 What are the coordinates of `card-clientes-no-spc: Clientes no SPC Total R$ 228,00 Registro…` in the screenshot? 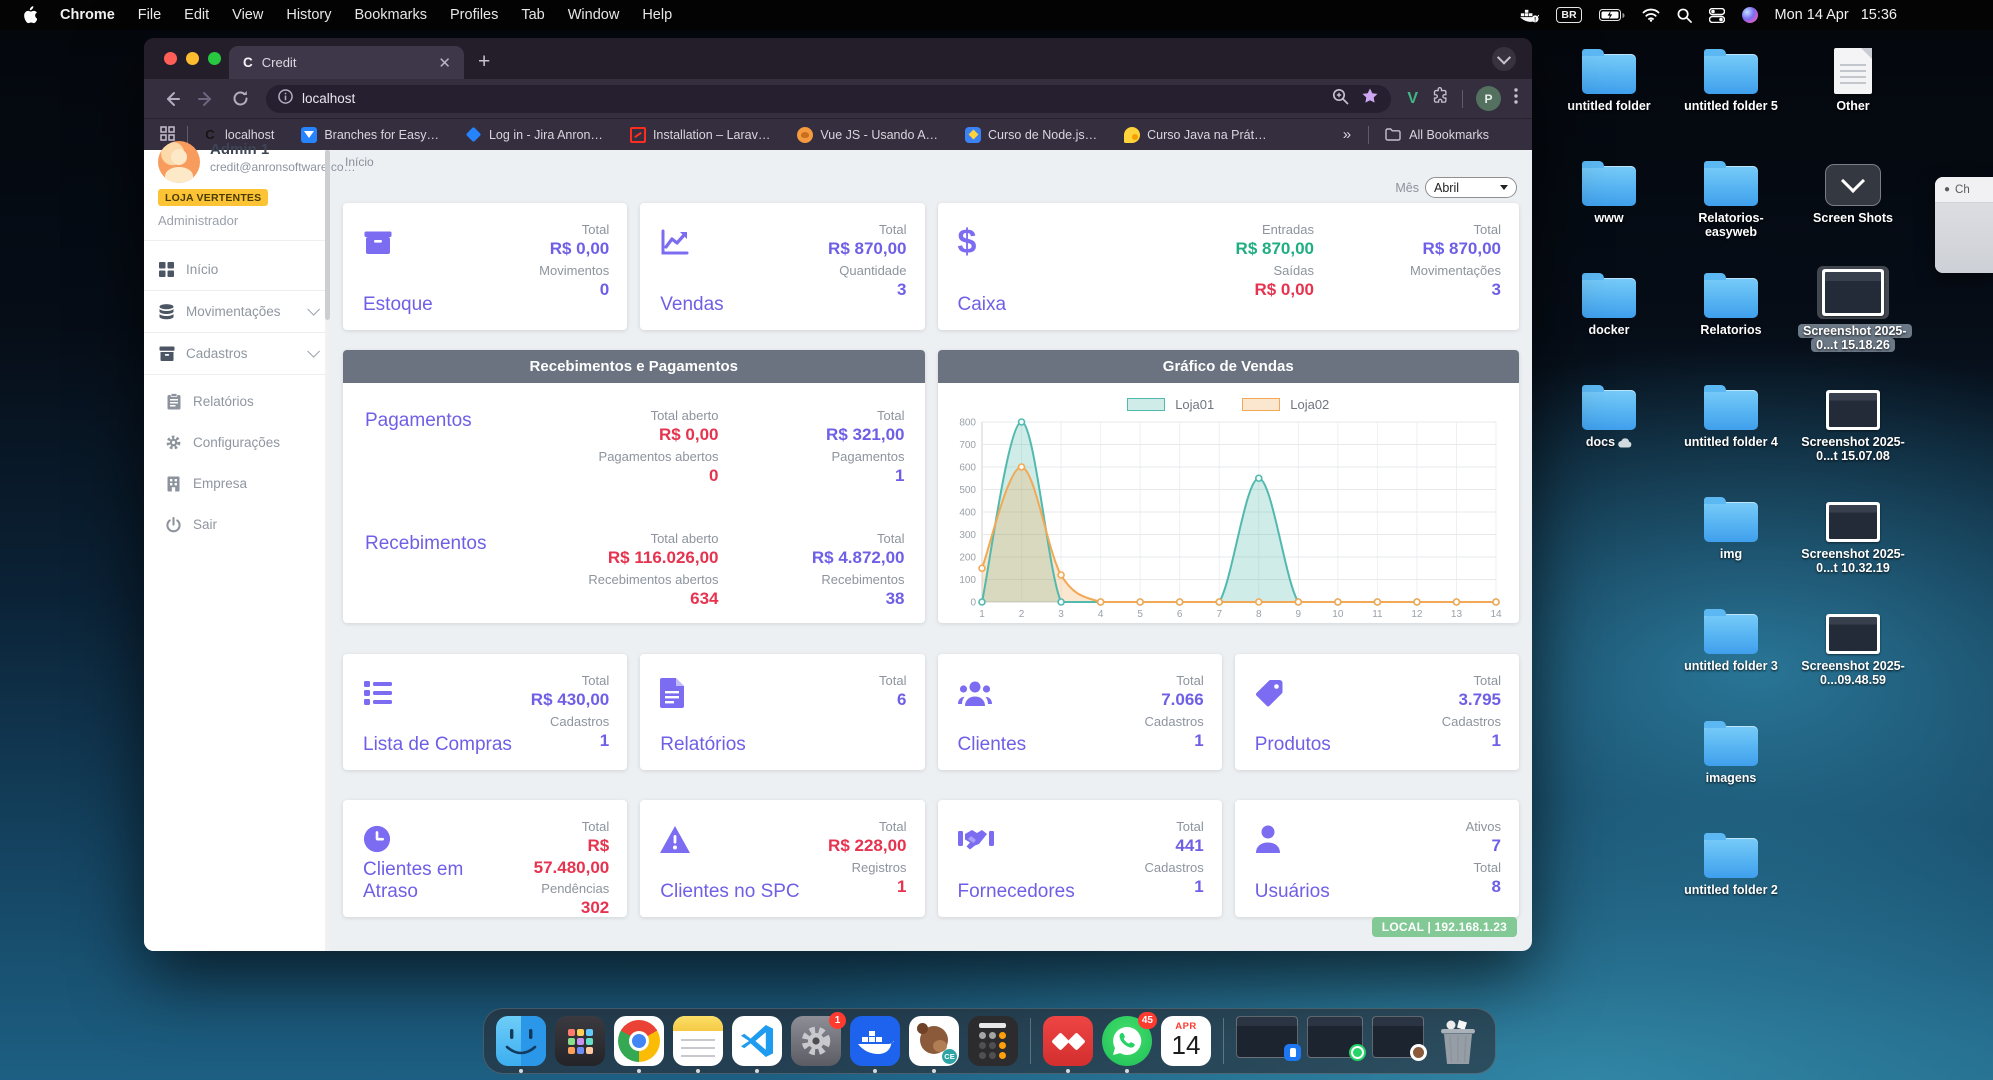 It's located at (782, 858).